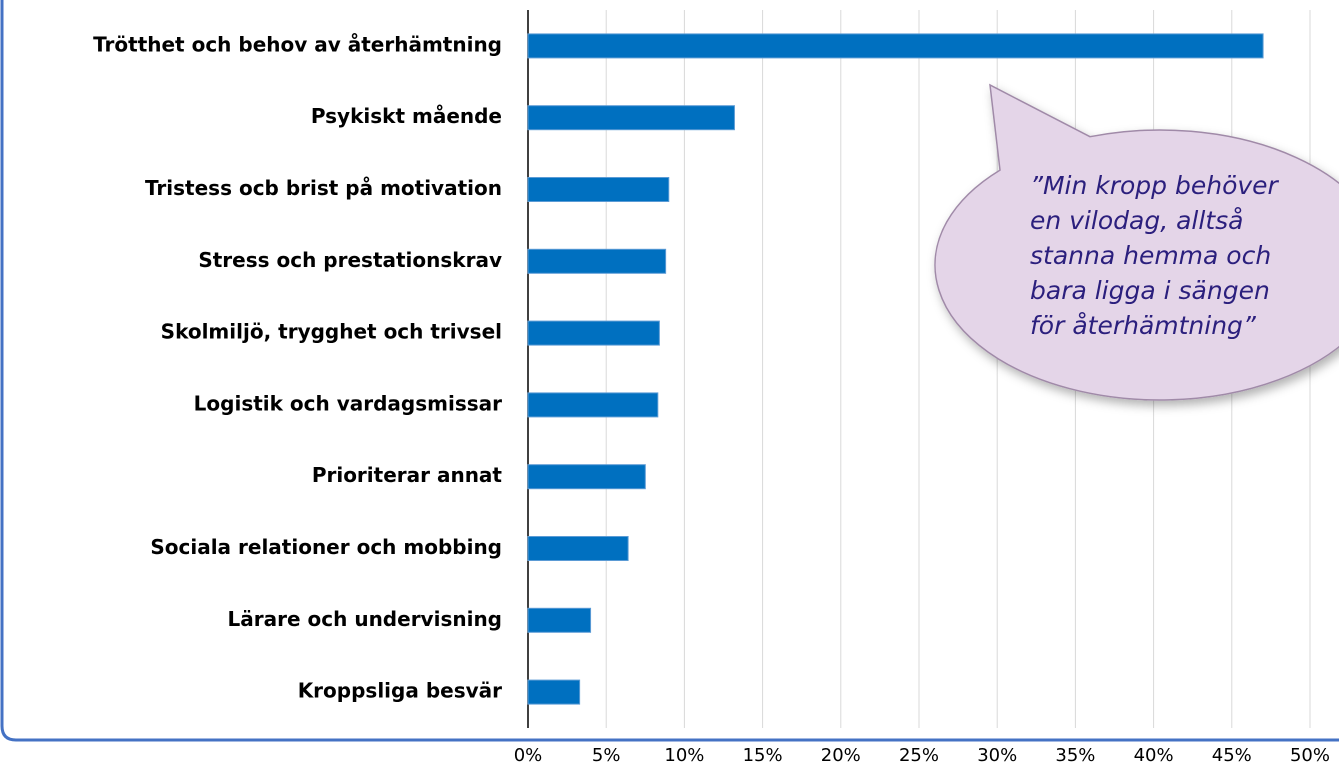 The height and width of the screenshot is (772, 1339). What do you see at coordinates (1075, 755) in the screenshot?
I see `x-tick-label: 35%` at bounding box center [1075, 755].